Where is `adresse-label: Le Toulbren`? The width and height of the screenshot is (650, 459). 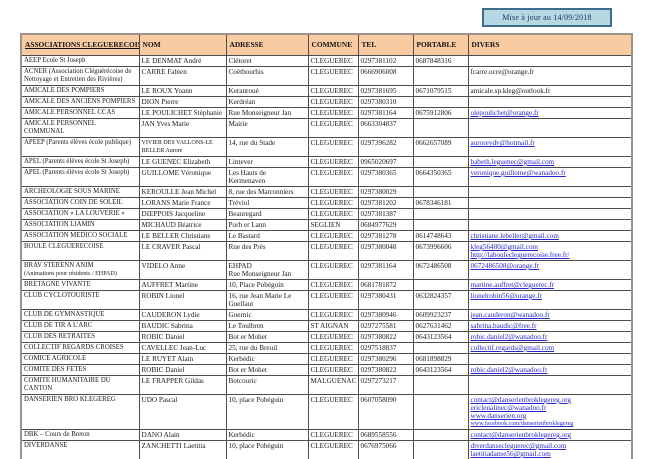
adresse-label: Le Toulbren is located at coordinates (246, 326).